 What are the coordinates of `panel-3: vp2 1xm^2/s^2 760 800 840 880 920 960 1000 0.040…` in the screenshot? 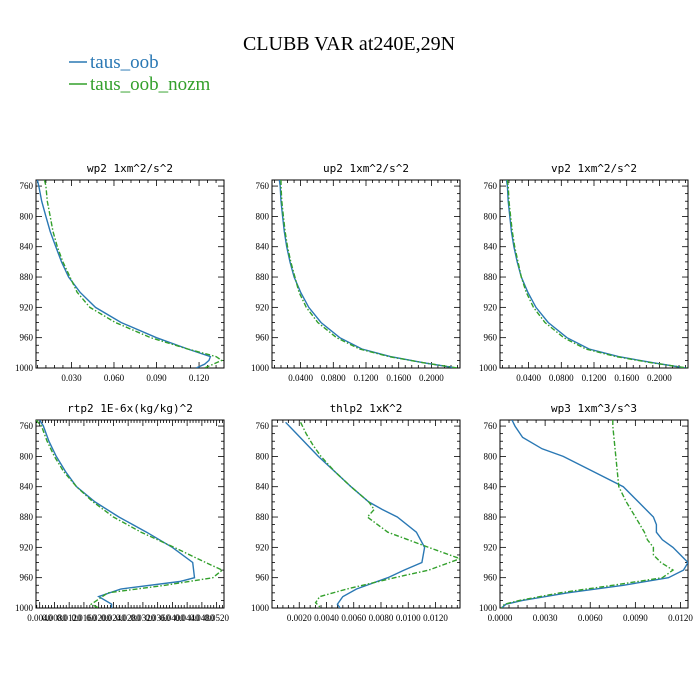 It's located at (584, 272).